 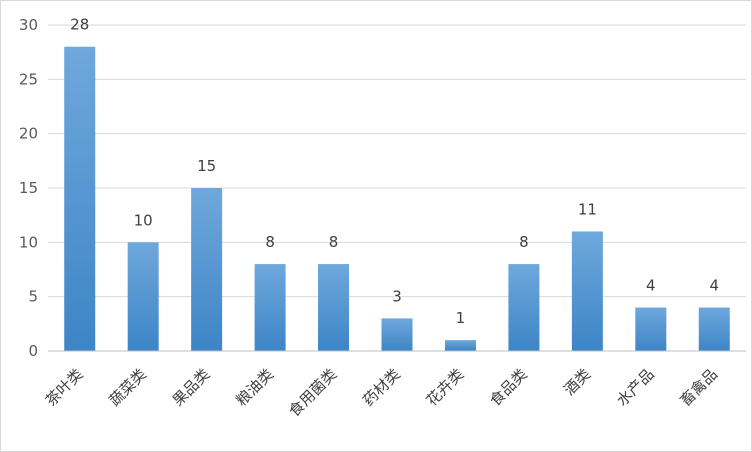 What do you see at coordinates (79, 25) in the screenshot?
I see `data-label: 28` at bounding box center [79, 25].